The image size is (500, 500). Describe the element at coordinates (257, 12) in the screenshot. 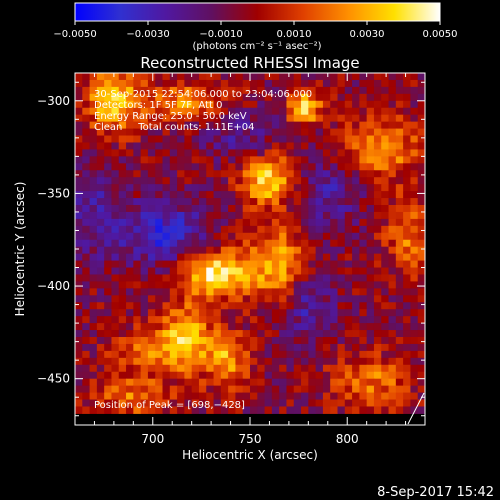

I see `colorbar` at that location.